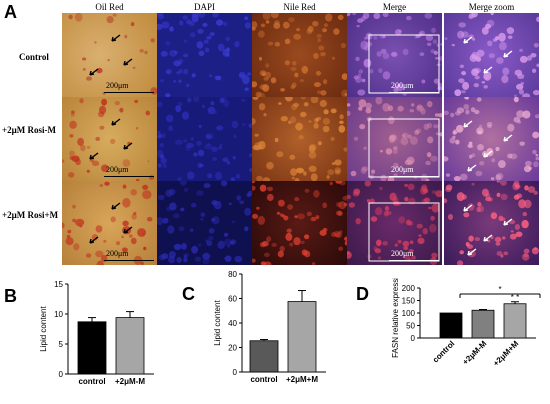 The image size is (550, 404). I want to click on y-tick-label: 10, so click(58, 314).